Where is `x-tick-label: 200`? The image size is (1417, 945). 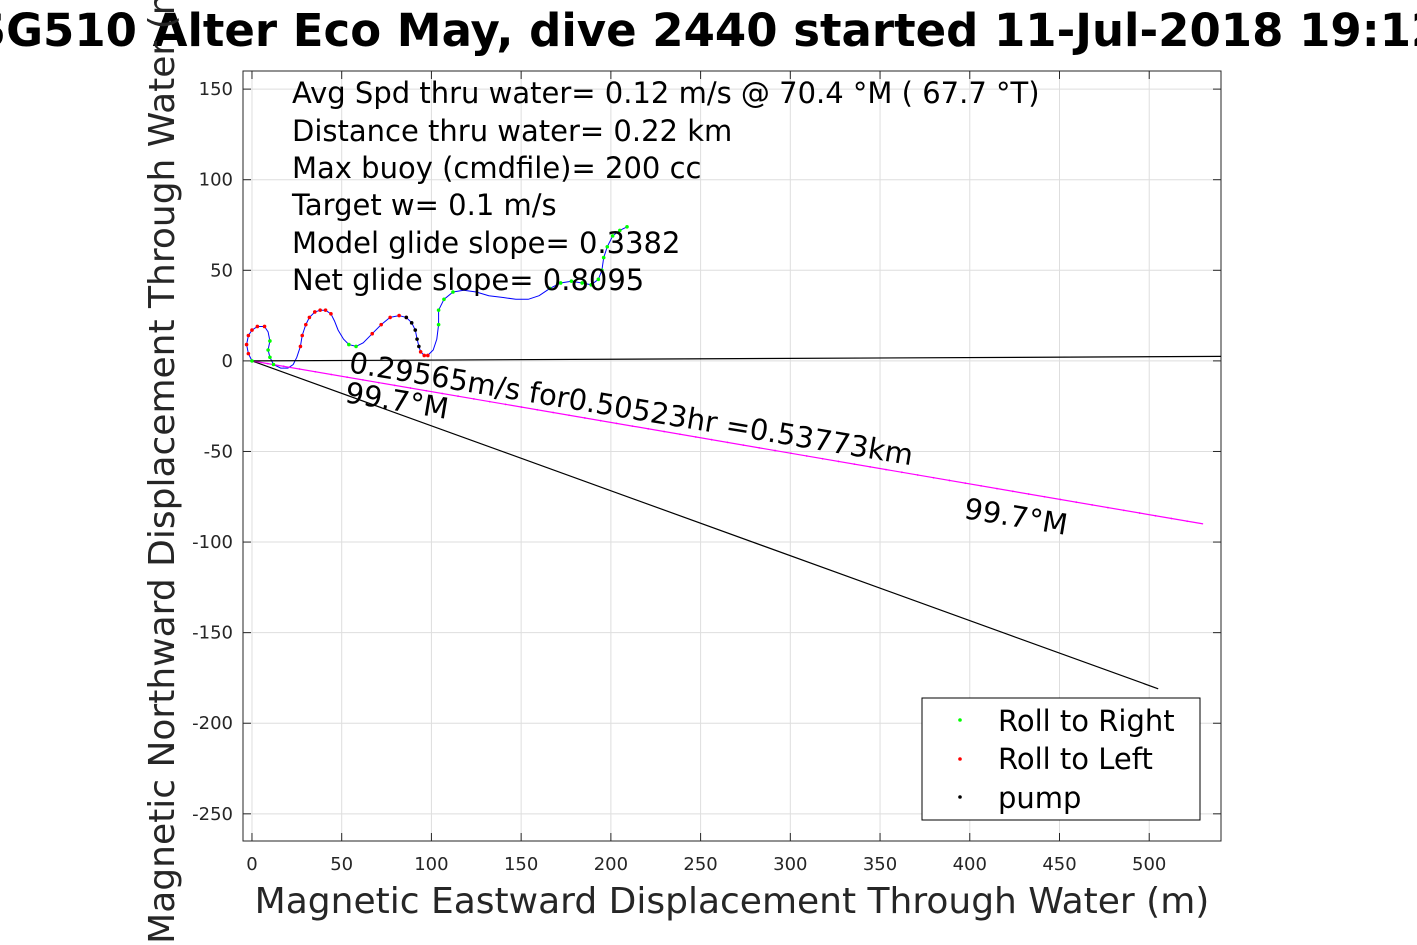 x-tick-label: 200 is located at coordinates (611, 864).